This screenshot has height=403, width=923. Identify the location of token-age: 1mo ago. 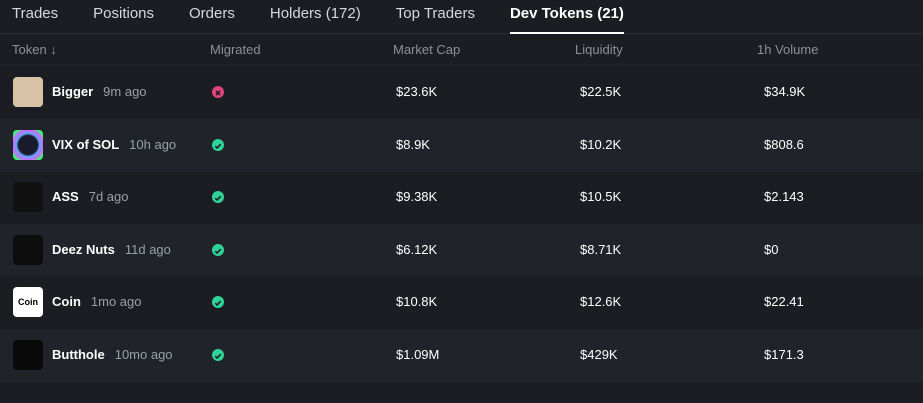
(116, 301).